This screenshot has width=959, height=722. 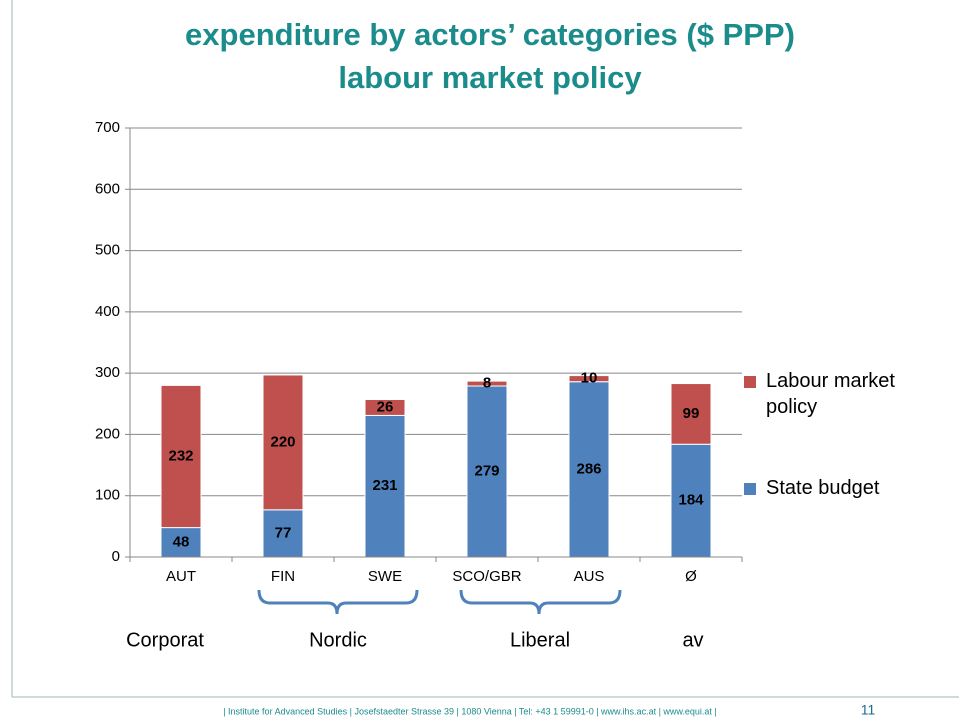 I want to click on data-label: 232, so click(x=180, y=455).